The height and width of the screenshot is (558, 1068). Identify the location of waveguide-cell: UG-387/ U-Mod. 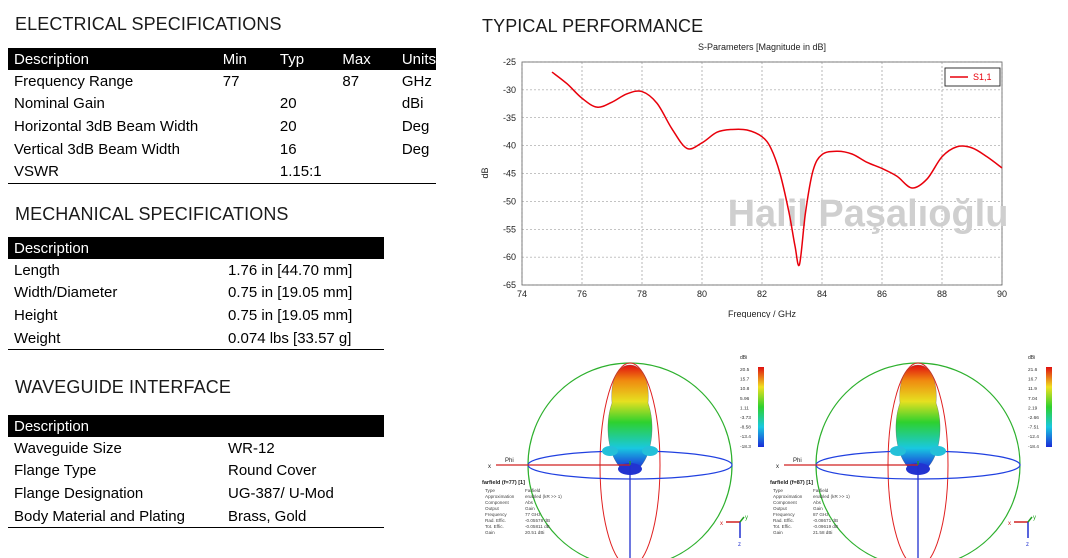
(281, 493).